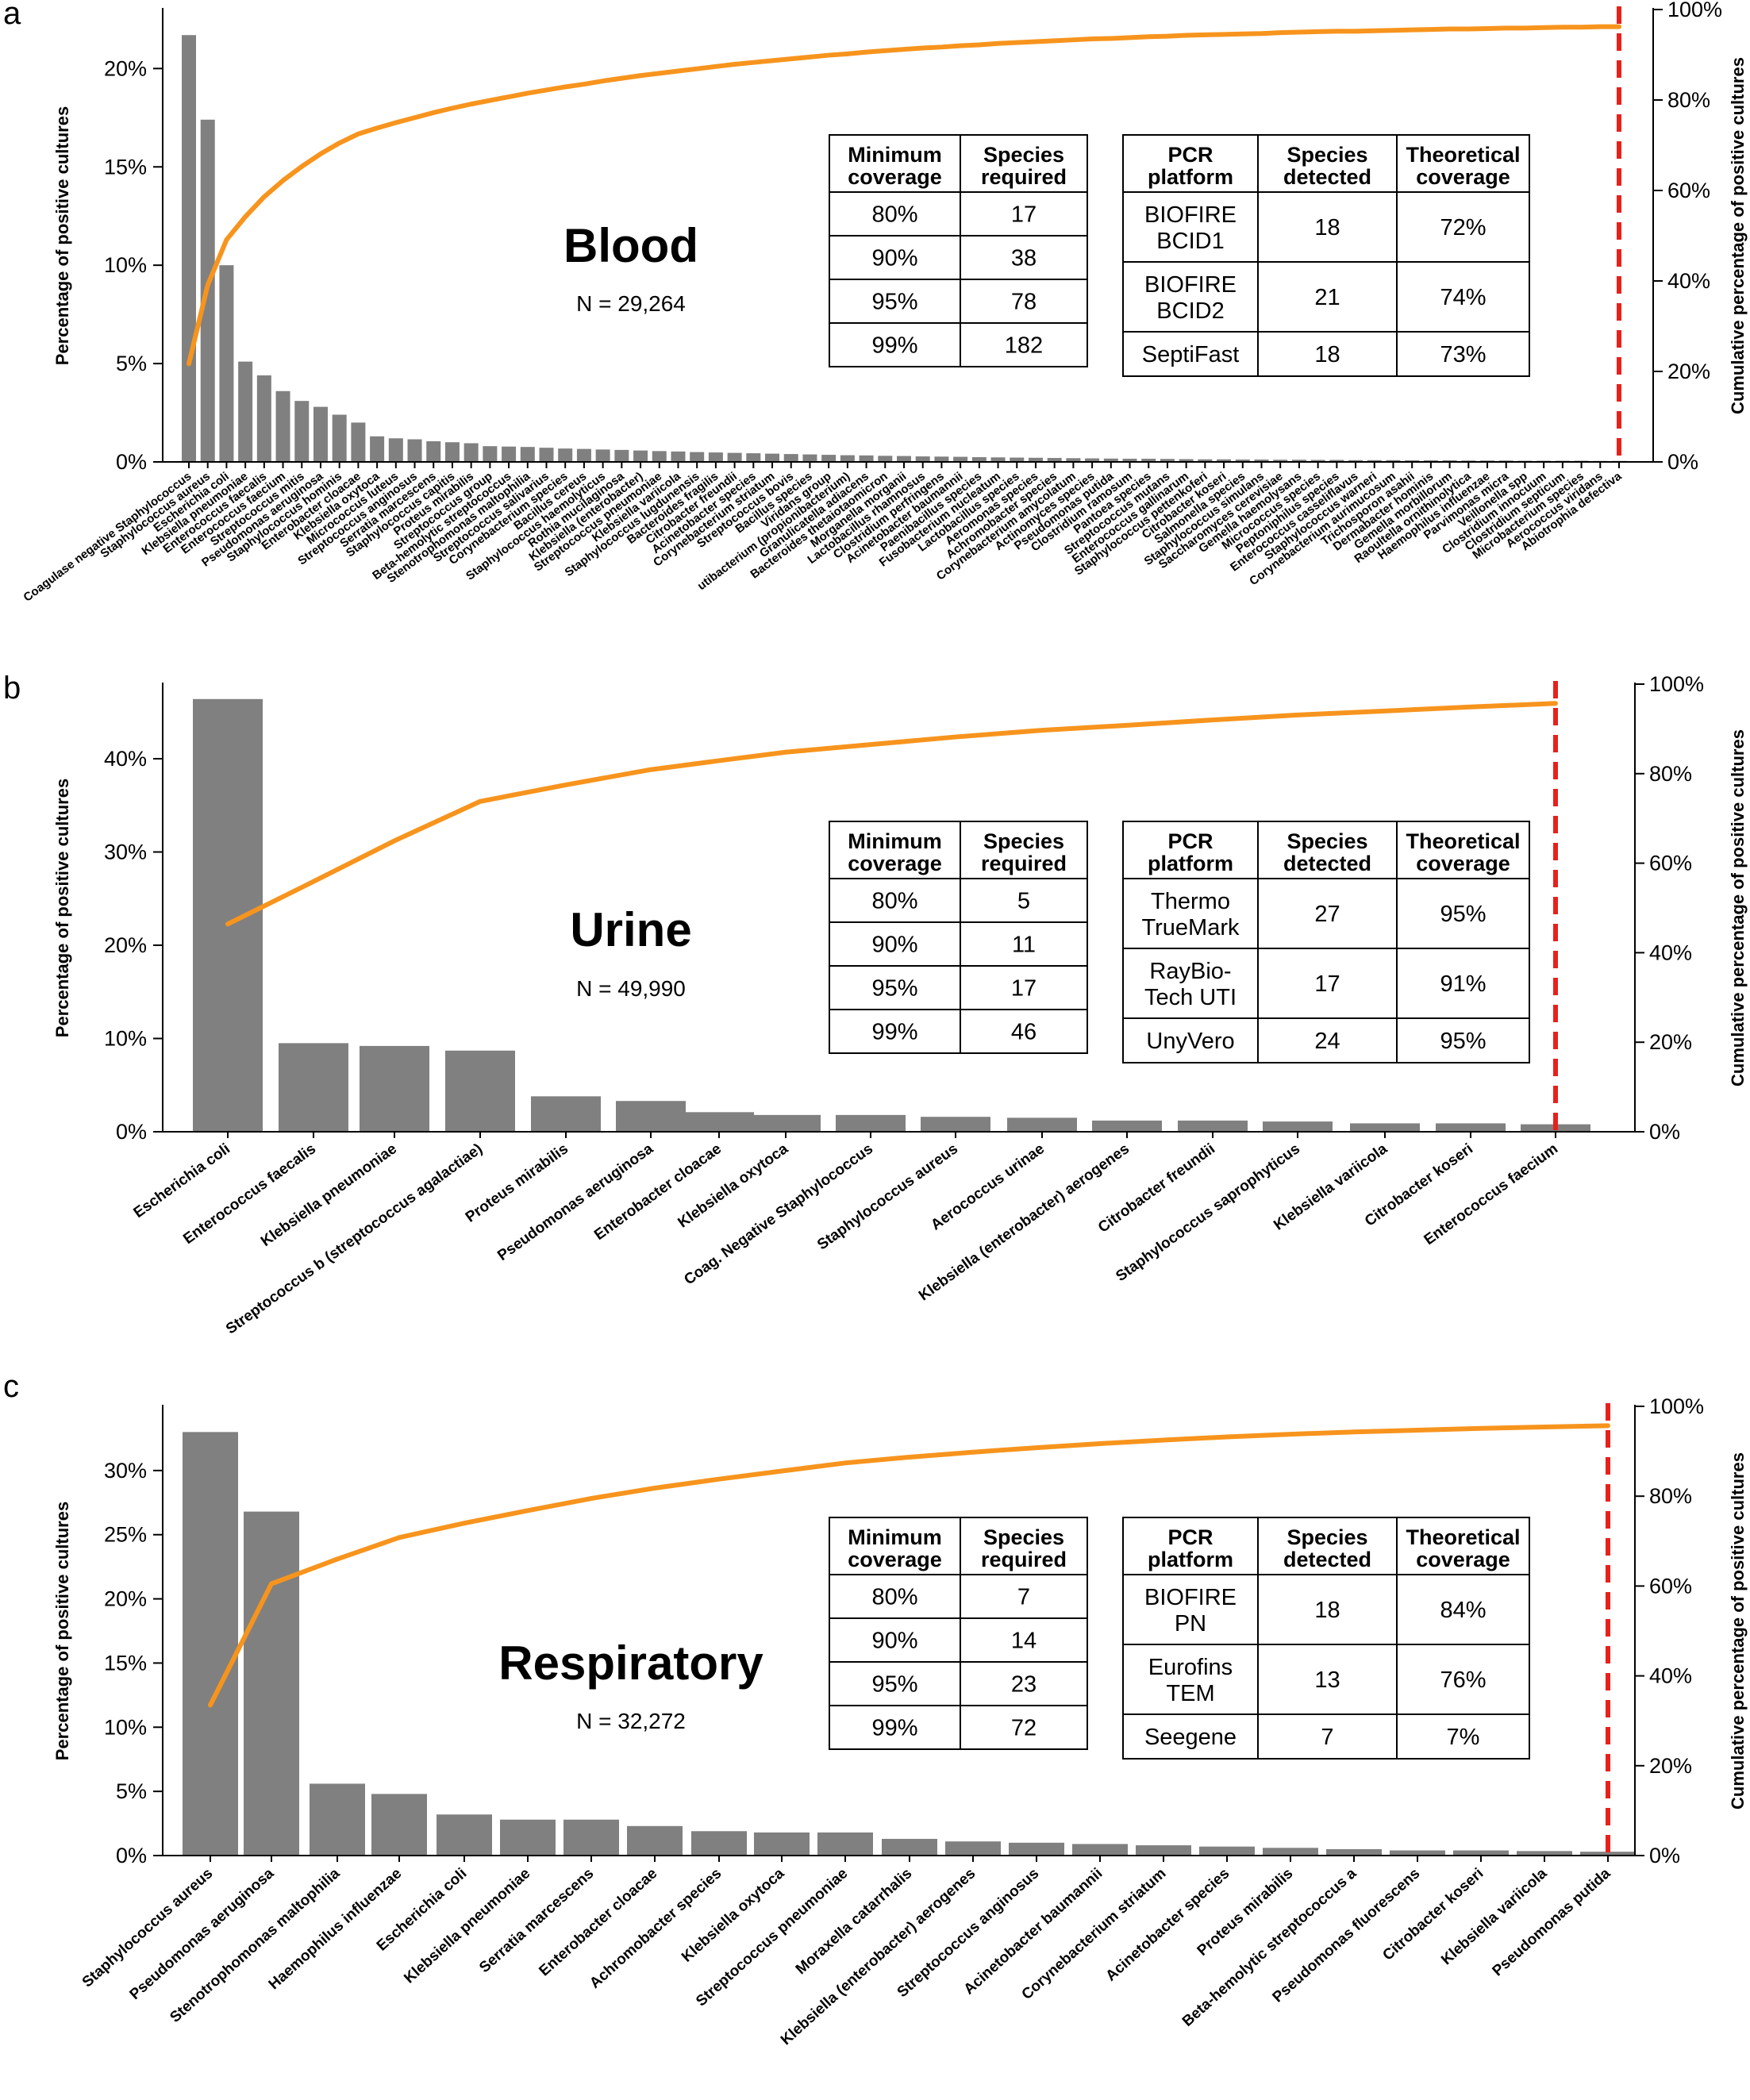  I want to click on panel-letter: b, so click(12, 688).